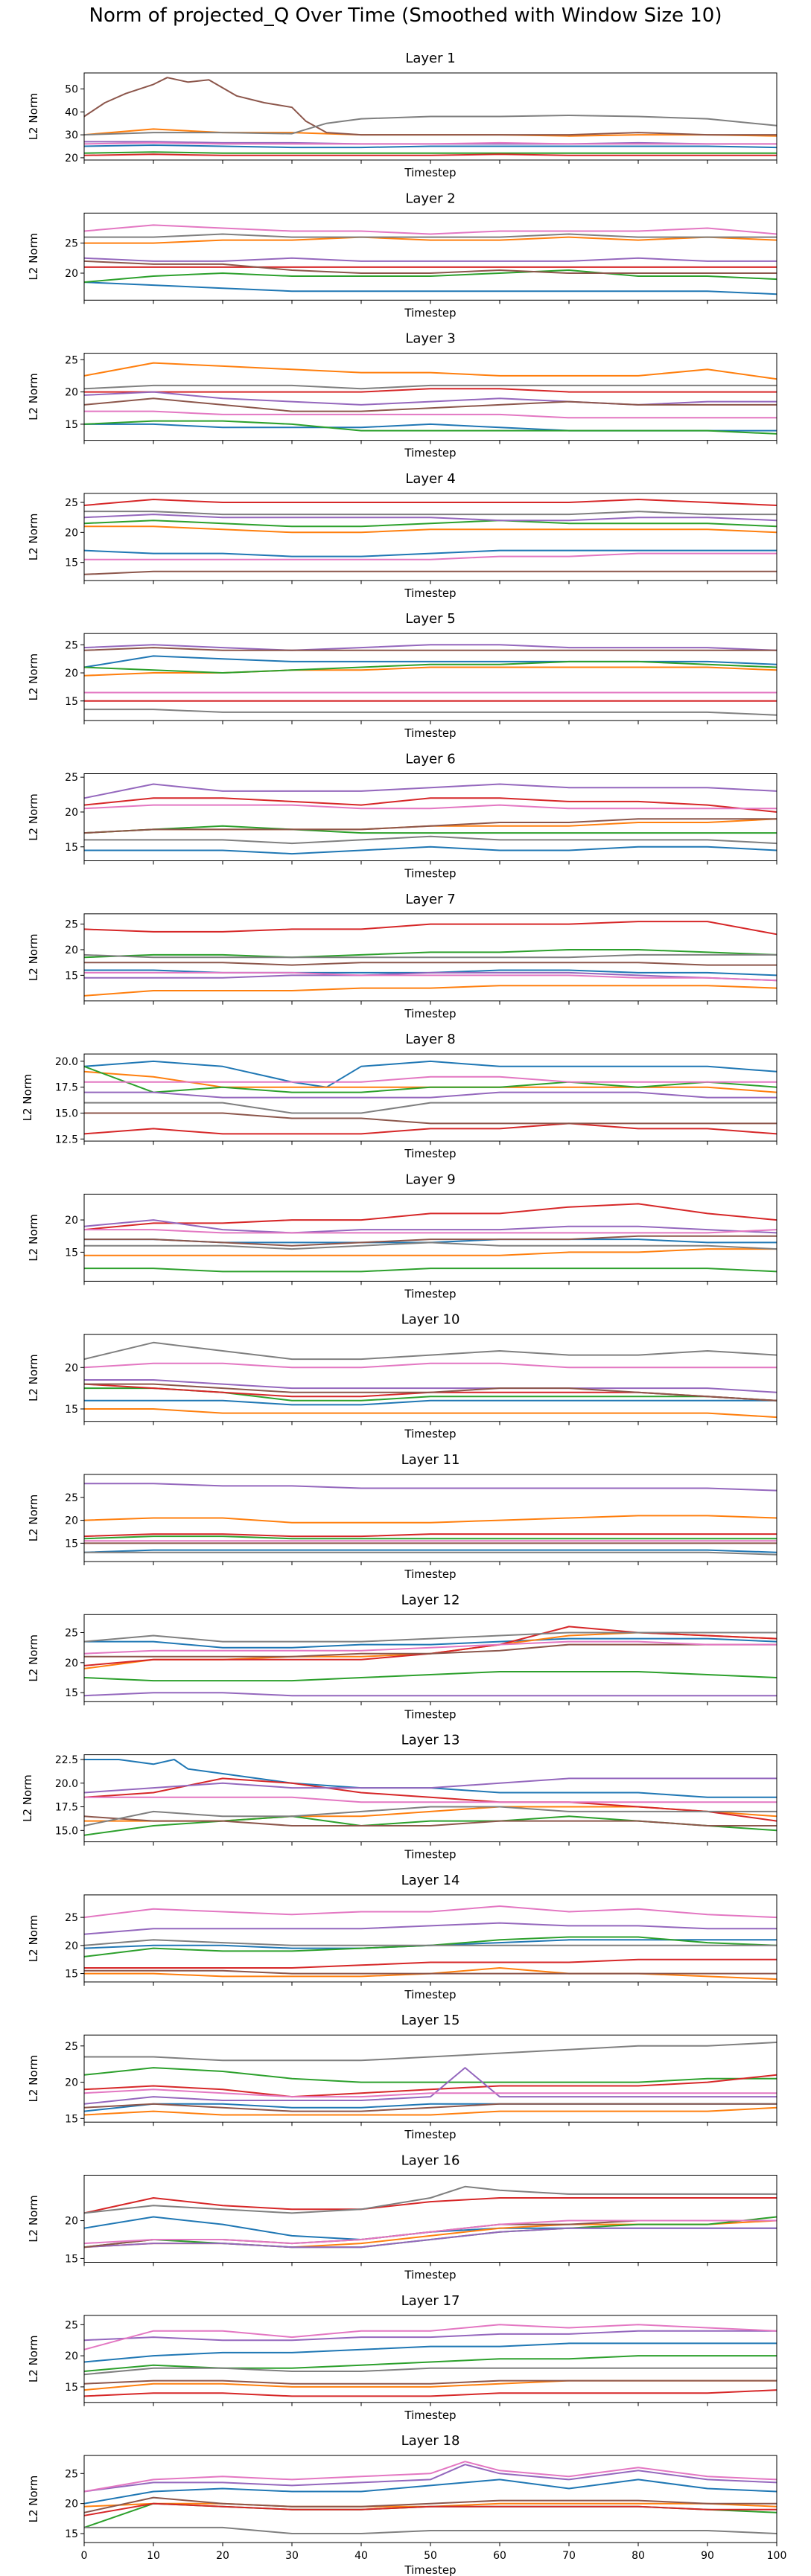 Image resolution: width=811 pixels, height=2576 pixels. Describe the element at coordinates (67, 1088) in the screenshot. I see `y-tick-label: 17.5` at that location.